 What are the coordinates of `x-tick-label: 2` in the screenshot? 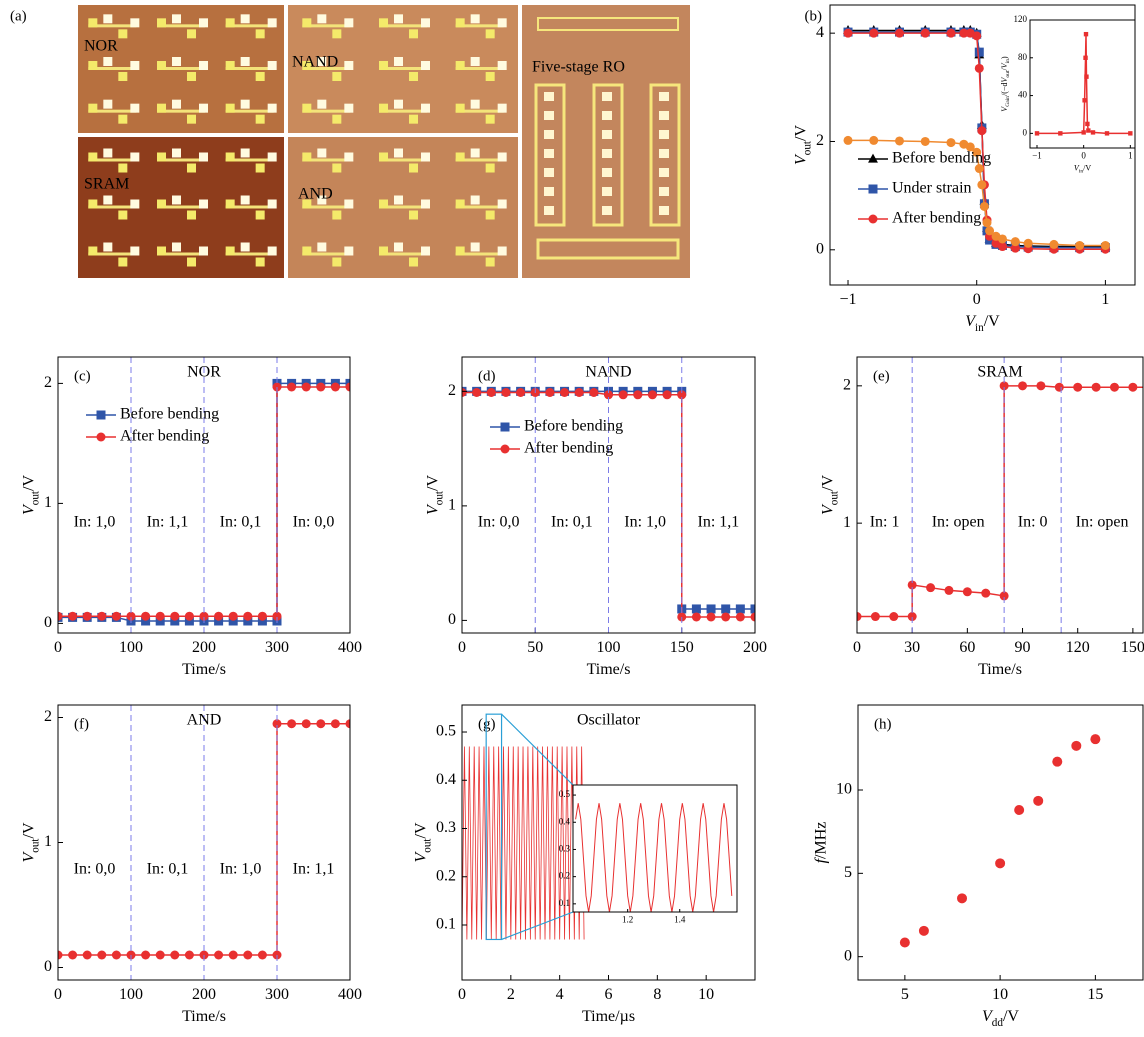 It's located at (511, 994).